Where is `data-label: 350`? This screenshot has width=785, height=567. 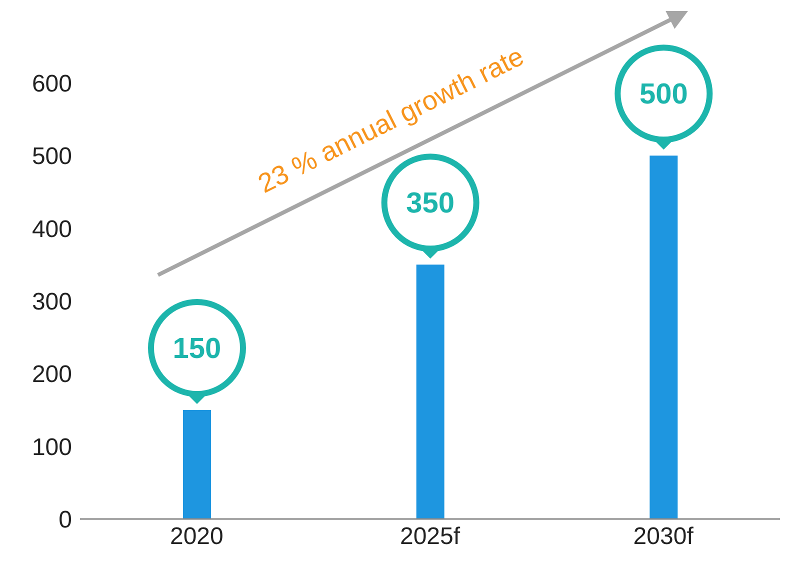
data-label: 350 is located at coordinates (430, 204).